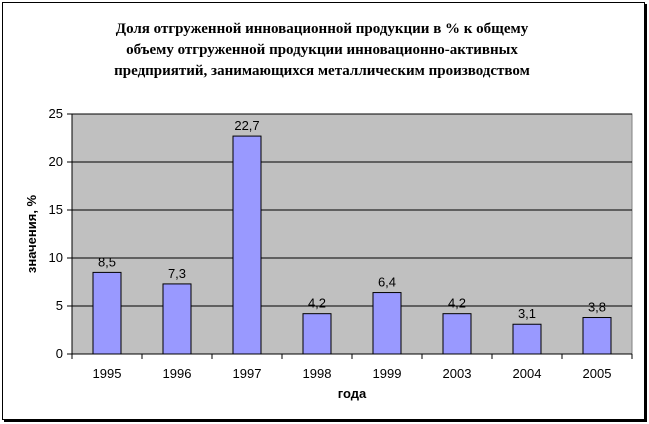 Image resolution: width=649 pixels, height=424 pixels. What do you see at coordinates (107, 261) in the screenshot?
I see `data-label-1995: 8,5` at bounding box center [107, 261].